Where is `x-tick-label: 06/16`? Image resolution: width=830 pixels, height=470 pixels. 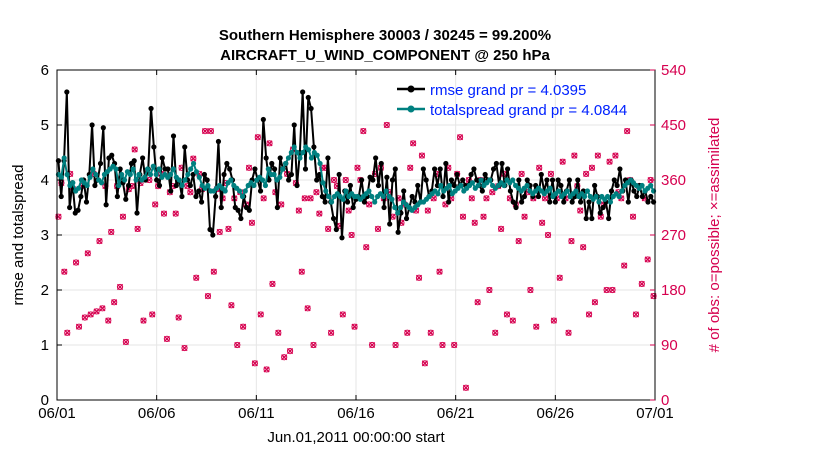 x-tick-label: 06/16 is located at coordinates (356, 413).